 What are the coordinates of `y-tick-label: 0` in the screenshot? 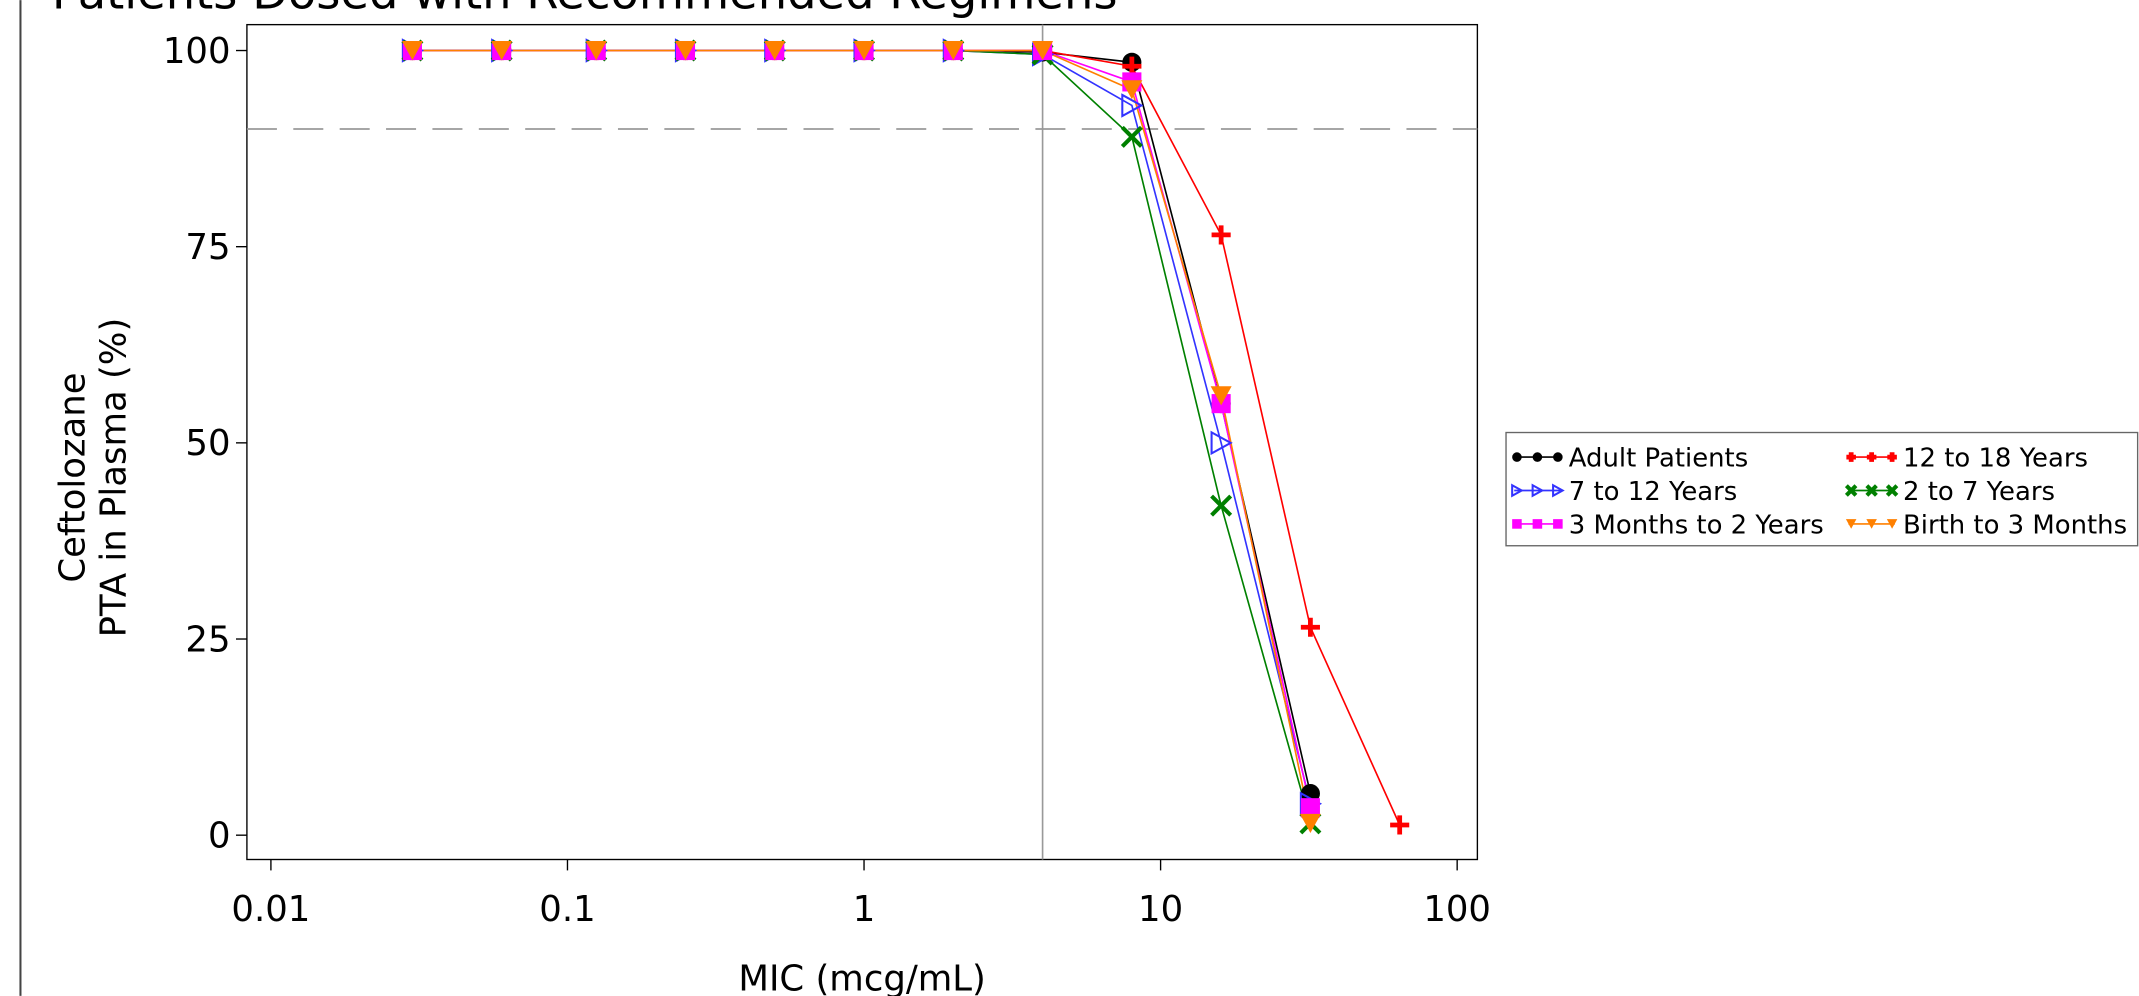 It's located at (219, 835).